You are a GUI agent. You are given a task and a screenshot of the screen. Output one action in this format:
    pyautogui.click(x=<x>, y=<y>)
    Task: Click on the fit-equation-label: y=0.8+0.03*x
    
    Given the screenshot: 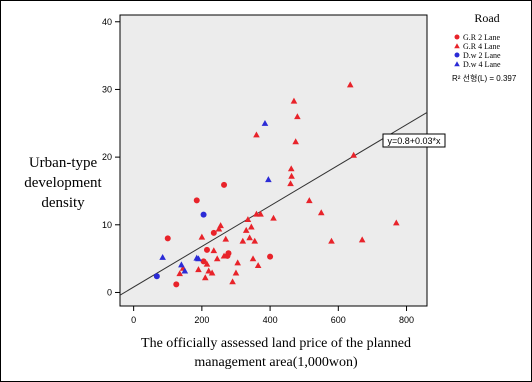 What is the action you would take?
    pyautogui.click(x=414, y=141)
    